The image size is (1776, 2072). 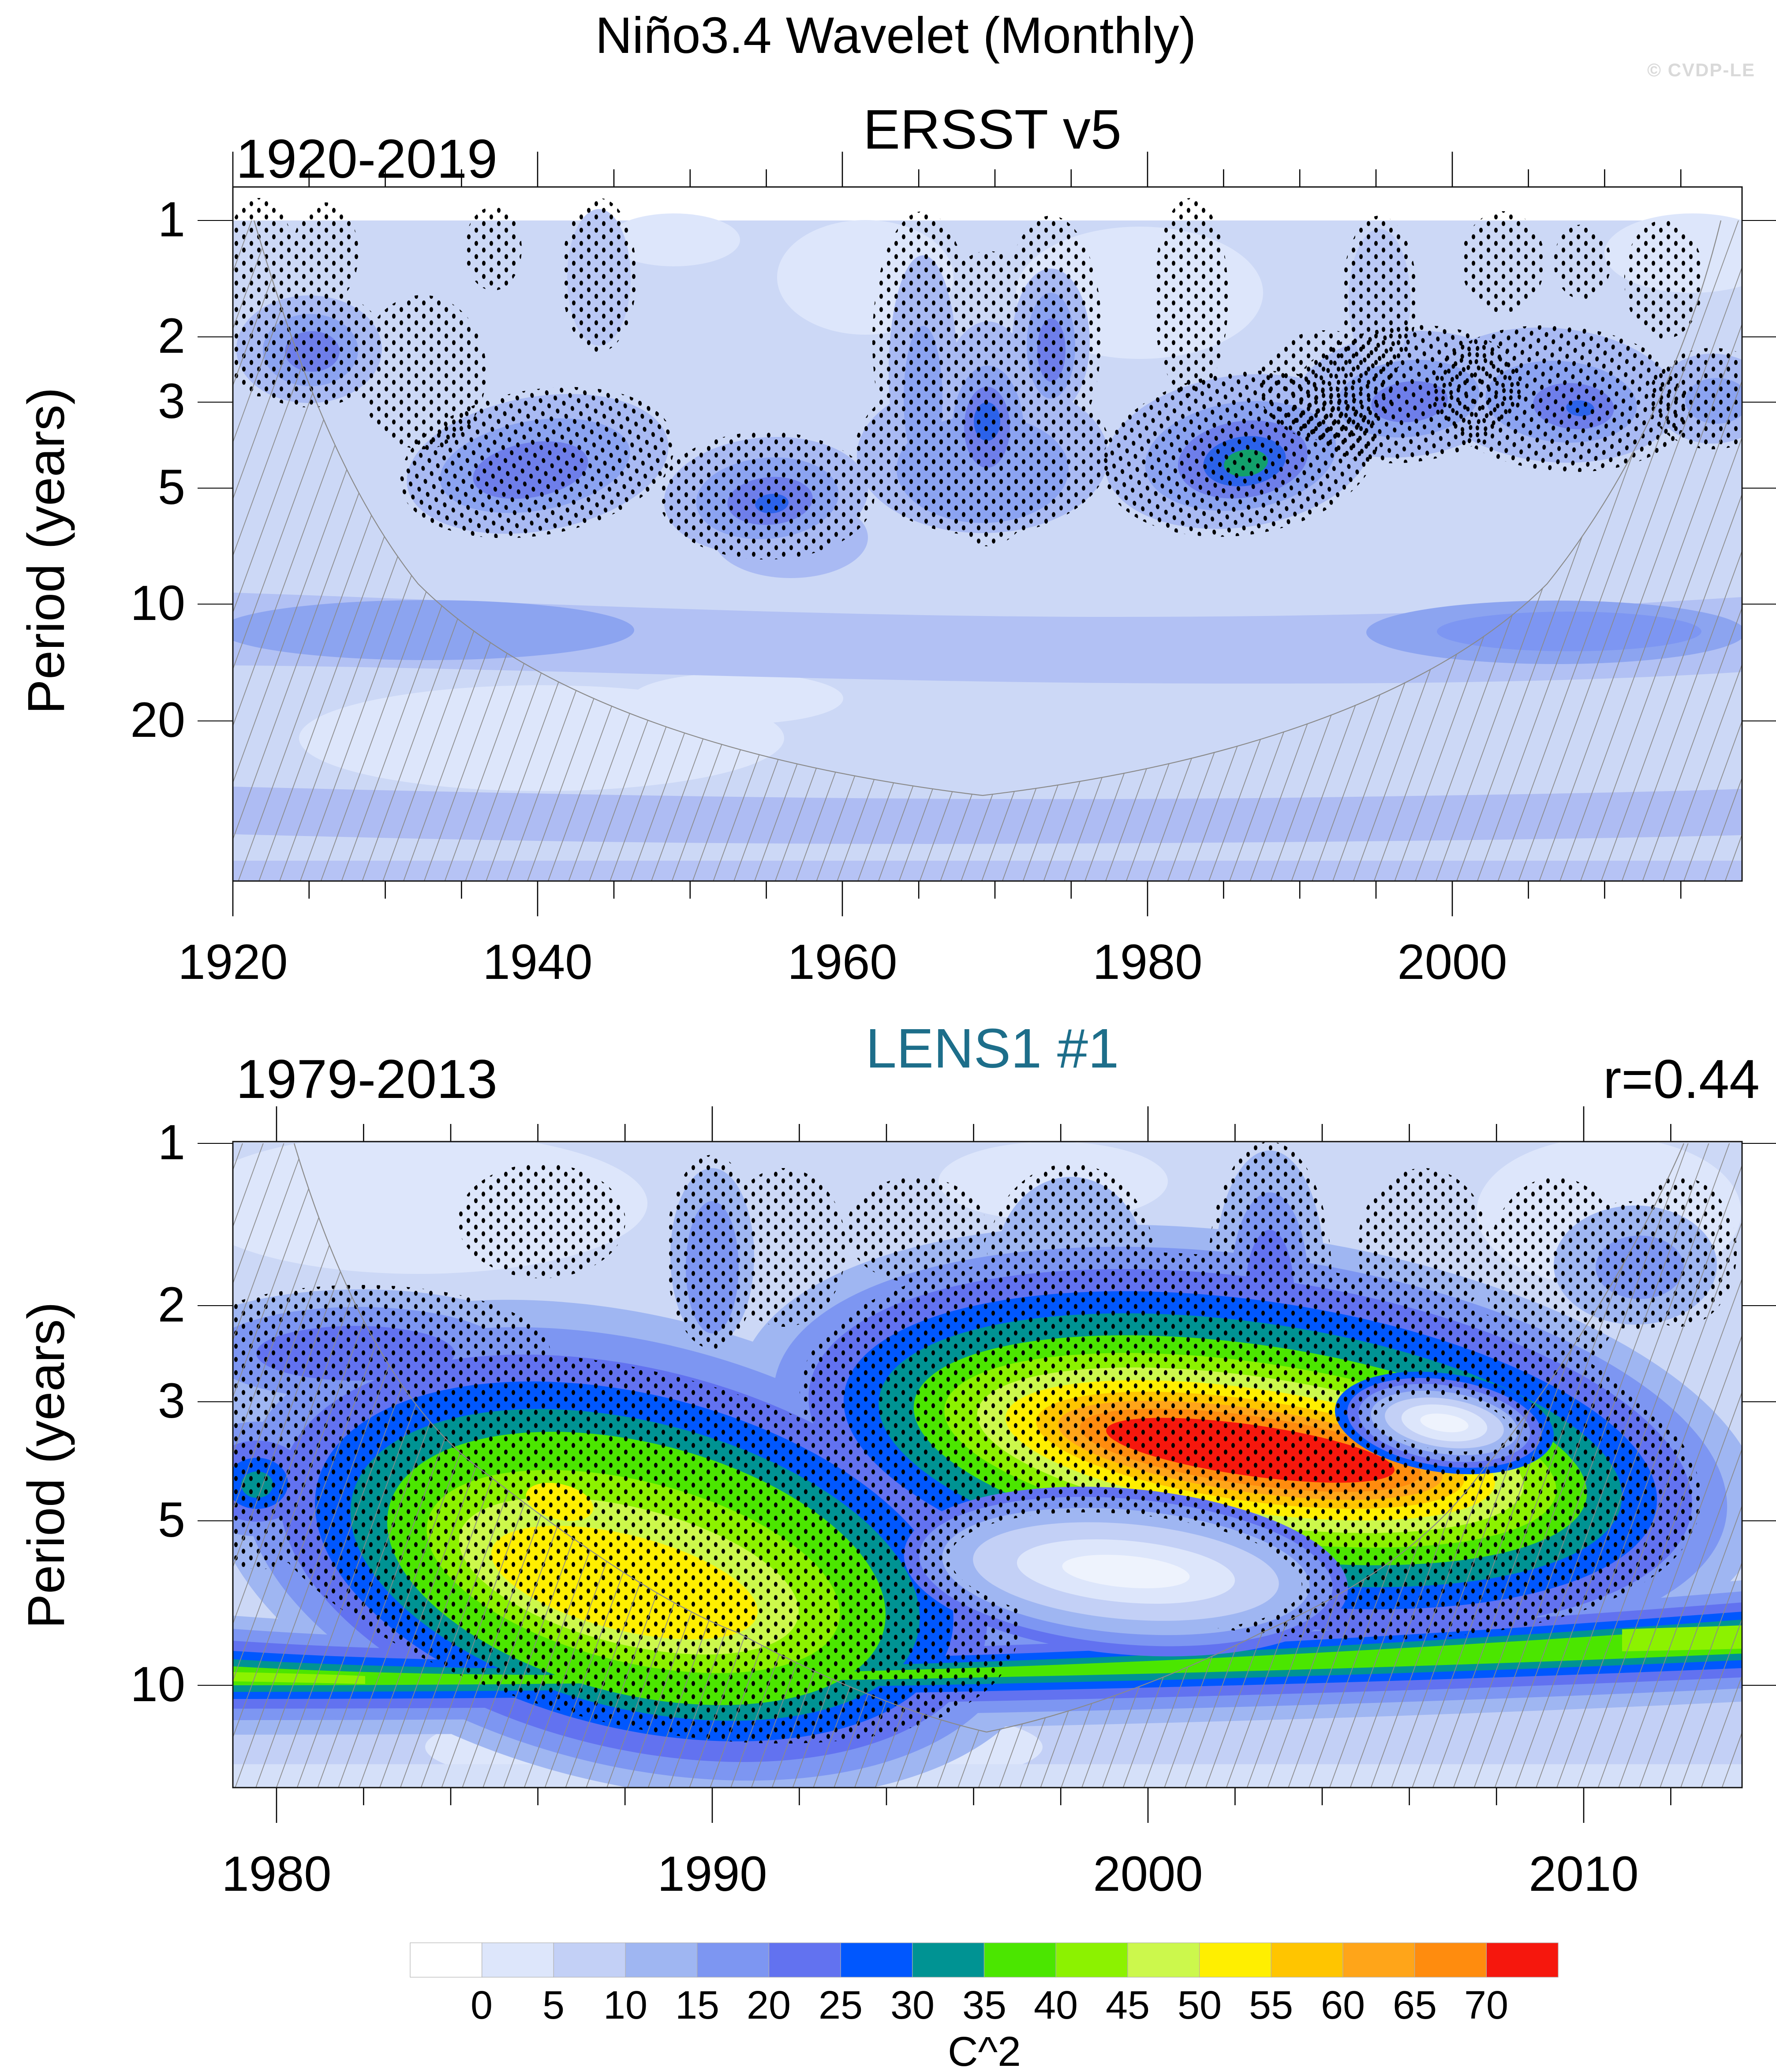 I want to click on bottom-x-tick-1990: 1990, so click(x=712, y=1873).